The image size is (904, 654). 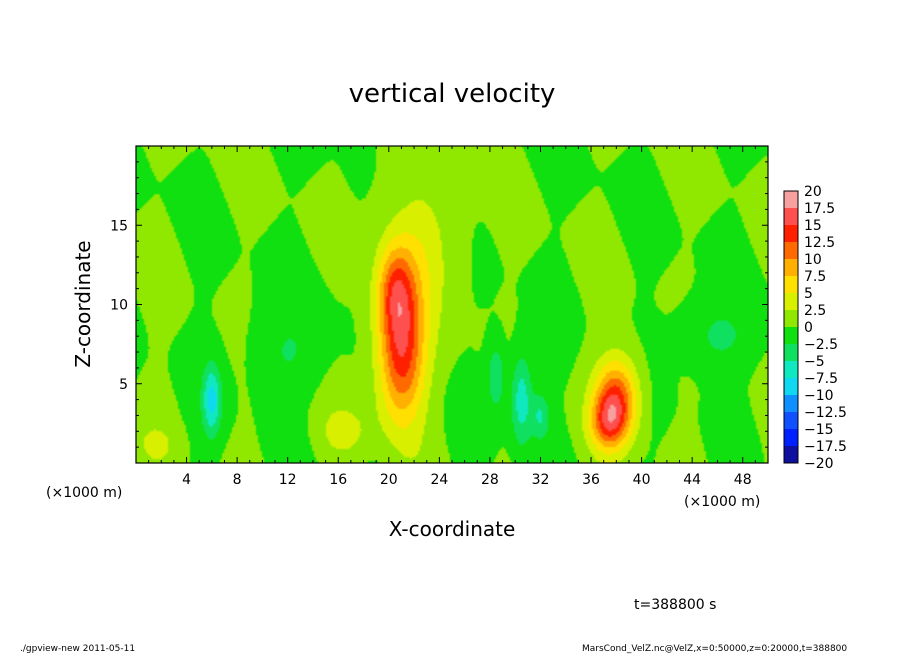 What do you see at coordinates (819, 430) in the screenshot?
I see `colorbar-label: −15` at bounding box center [819, 430].